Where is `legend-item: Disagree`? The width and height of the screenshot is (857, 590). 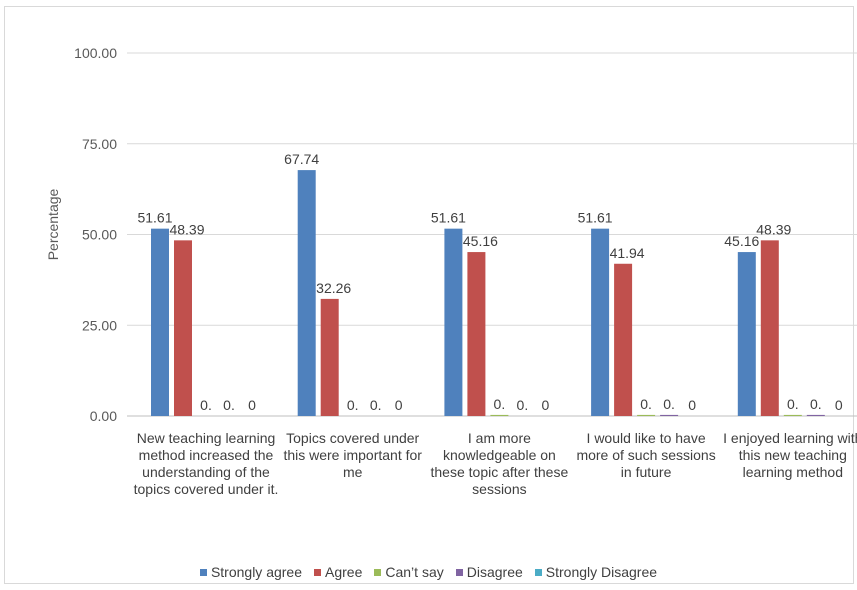 legend-item: Disagree is located at coordinates (489, 572).